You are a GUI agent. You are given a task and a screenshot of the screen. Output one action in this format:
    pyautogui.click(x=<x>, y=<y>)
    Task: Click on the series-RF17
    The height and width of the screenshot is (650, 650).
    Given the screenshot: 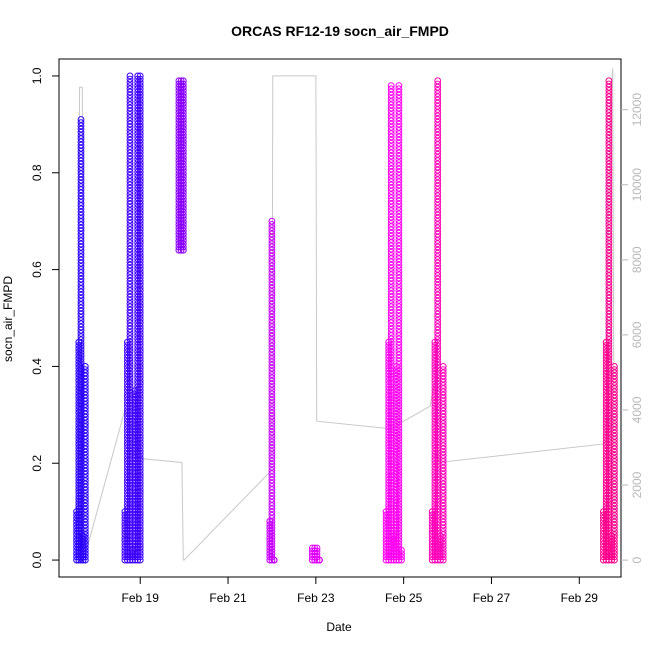 What is the action you would take?
    pyautogui.click(x=393, y=323)
    